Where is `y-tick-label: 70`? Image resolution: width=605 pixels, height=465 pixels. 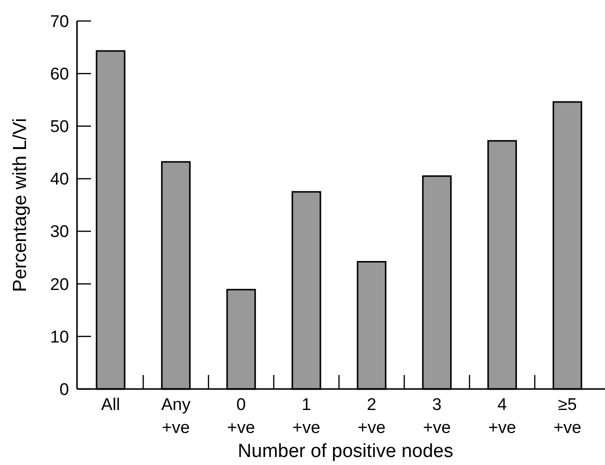 y-tick-label: 70 is located at coordinates (59, 21).